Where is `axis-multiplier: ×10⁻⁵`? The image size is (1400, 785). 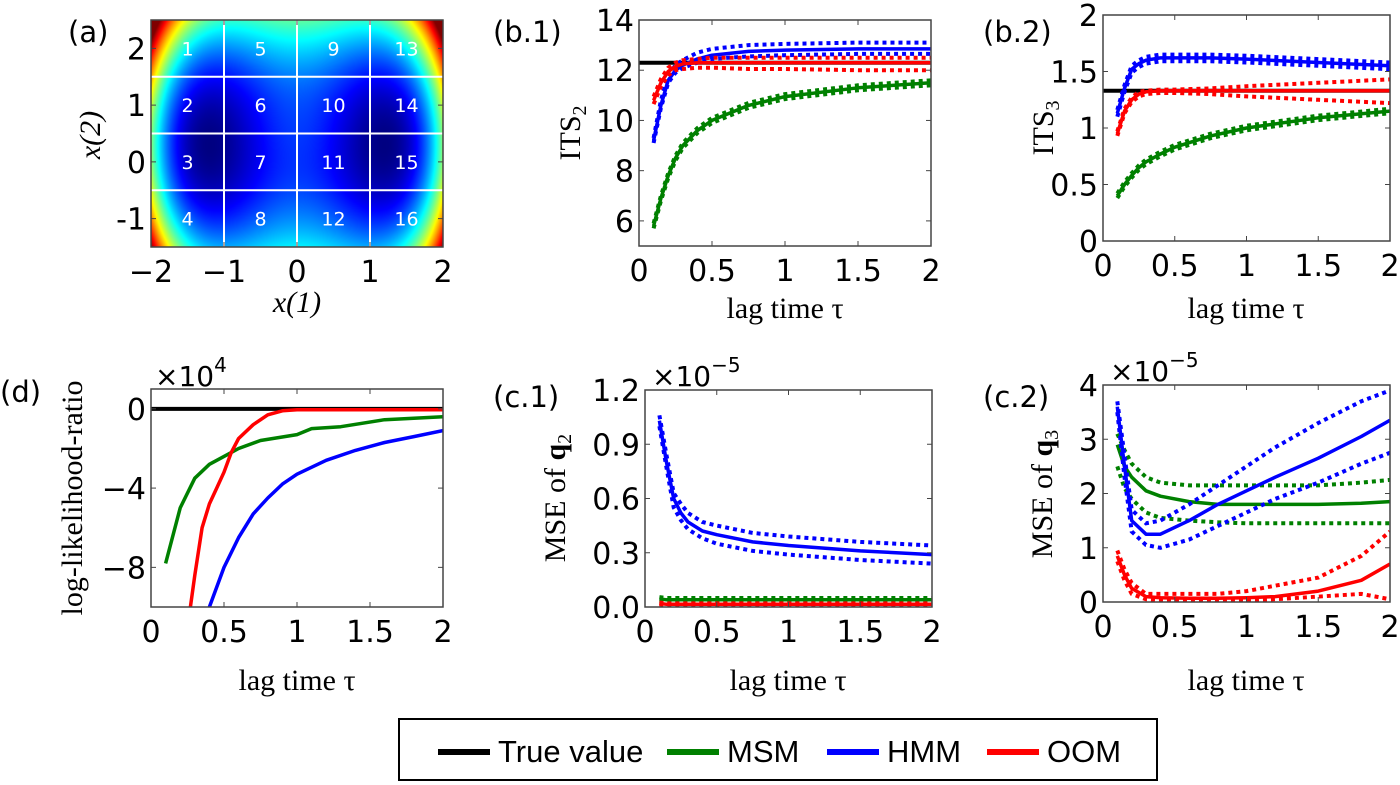 axis-multiplier: ×10⁻⁵ is located at coordinates (696, 373).